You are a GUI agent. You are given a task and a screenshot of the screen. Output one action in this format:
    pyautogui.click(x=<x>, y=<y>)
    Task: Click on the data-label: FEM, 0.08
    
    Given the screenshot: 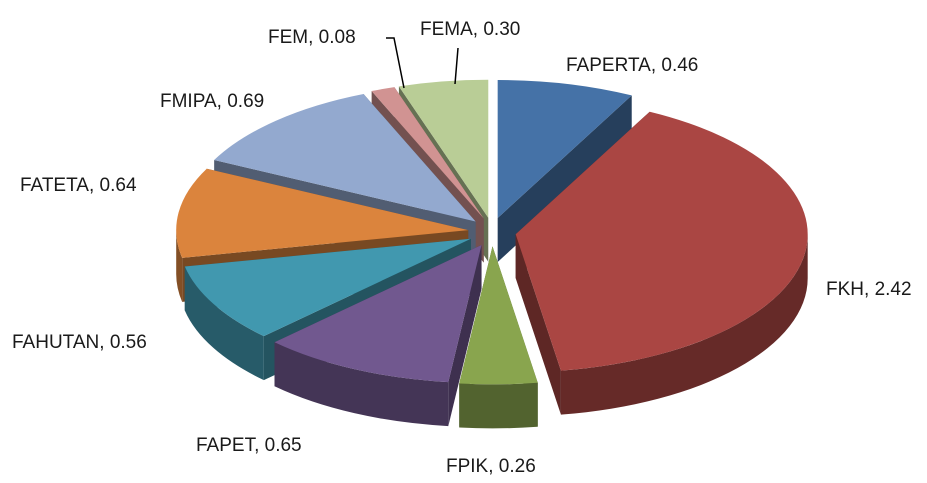 What is the action you would take?
    pyautogui.click(x=312, y=37)
    